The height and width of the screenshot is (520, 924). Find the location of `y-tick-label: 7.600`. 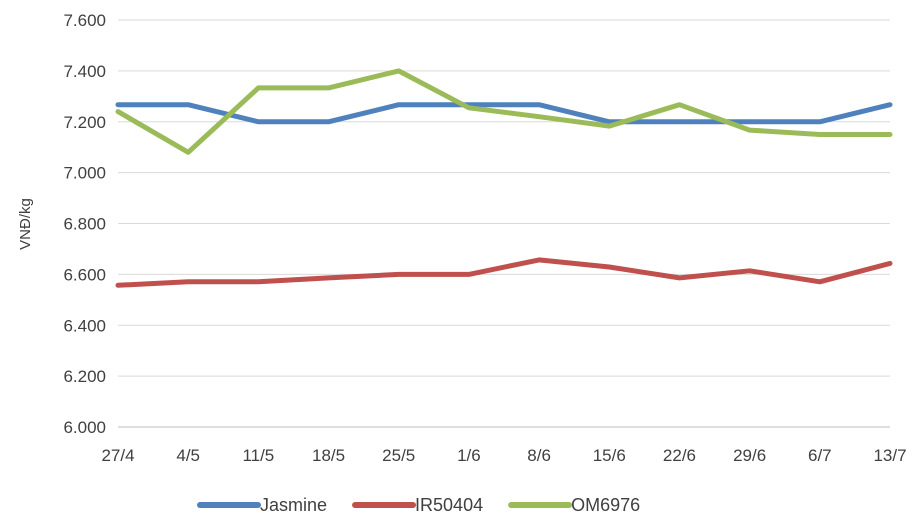

y-tick-label: 7.600 is located at coordinates (84, 20).